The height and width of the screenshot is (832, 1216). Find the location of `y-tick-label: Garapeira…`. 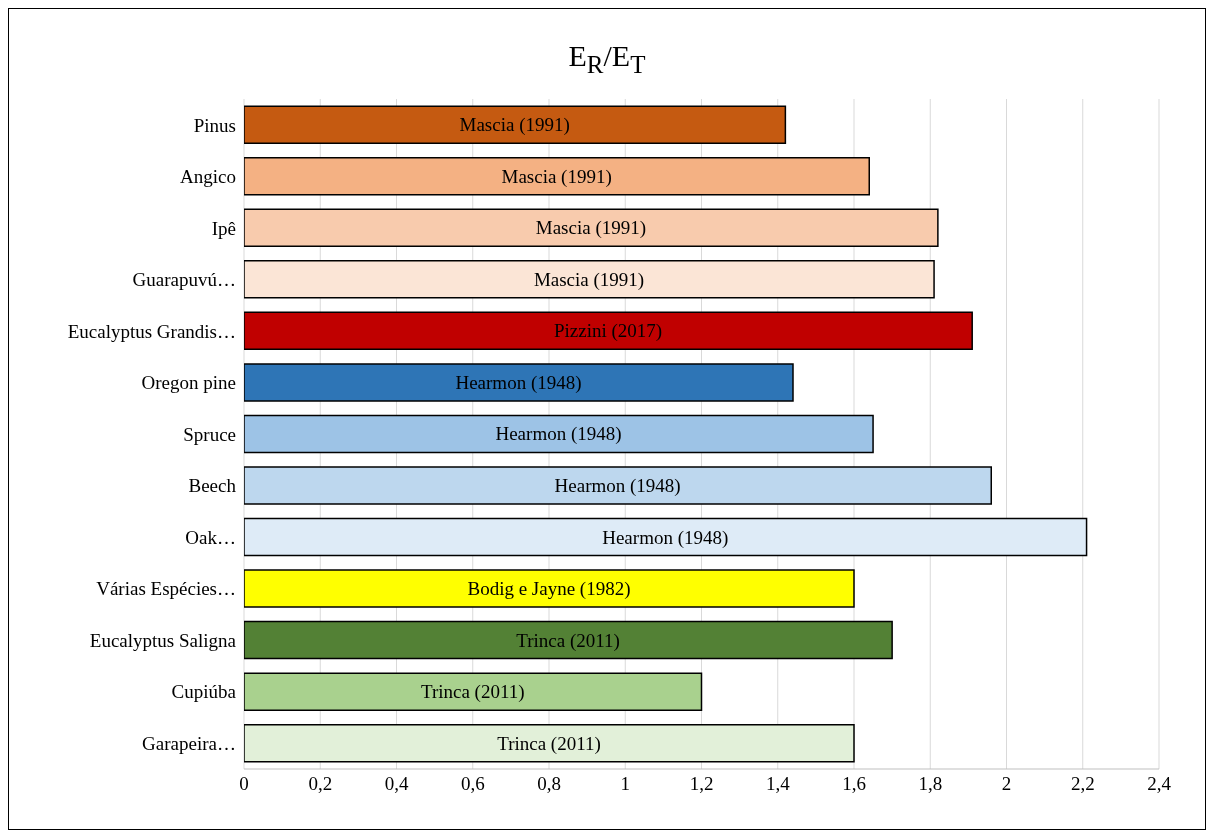

y-tick-label: Garapeira… is located at coordinates (189, 743).